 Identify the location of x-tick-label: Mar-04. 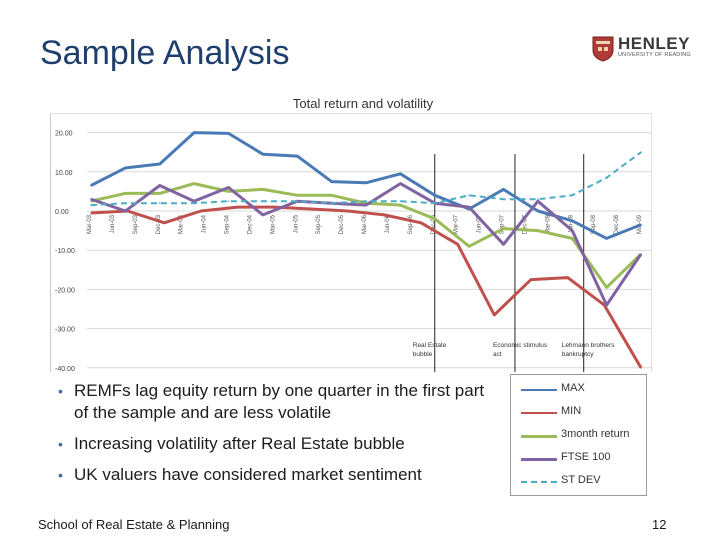
(182, 224).